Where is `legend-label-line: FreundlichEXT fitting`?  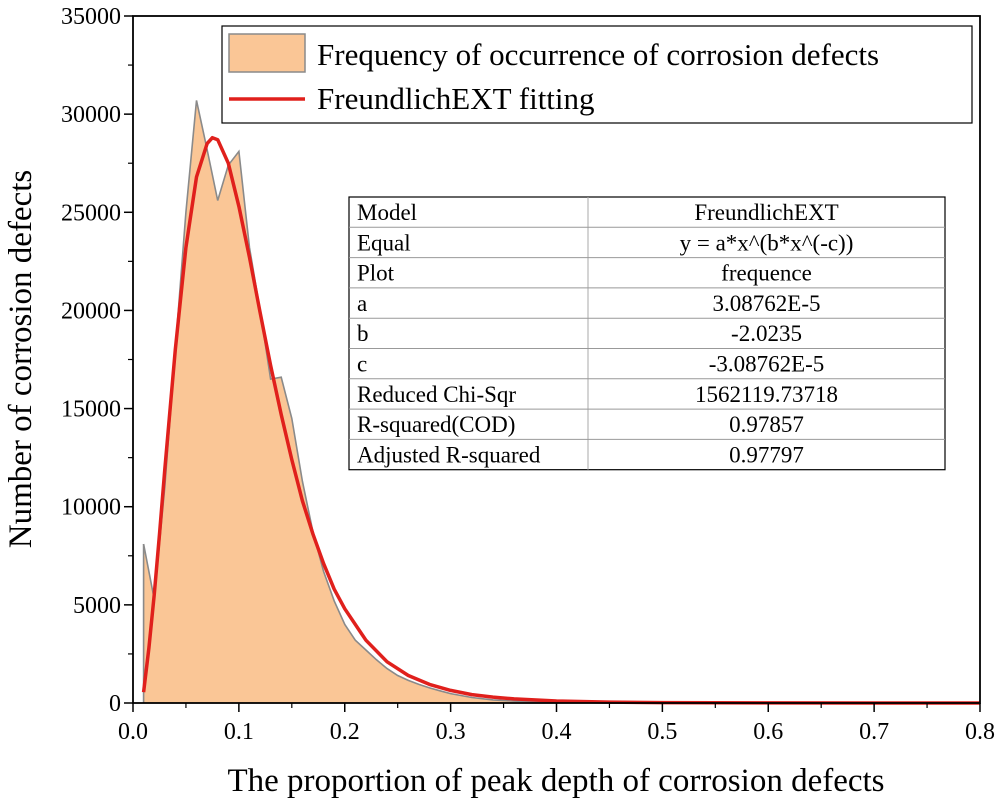
legend-label-line: FreundlichEXT fitting is located at coordinates (456, 98).